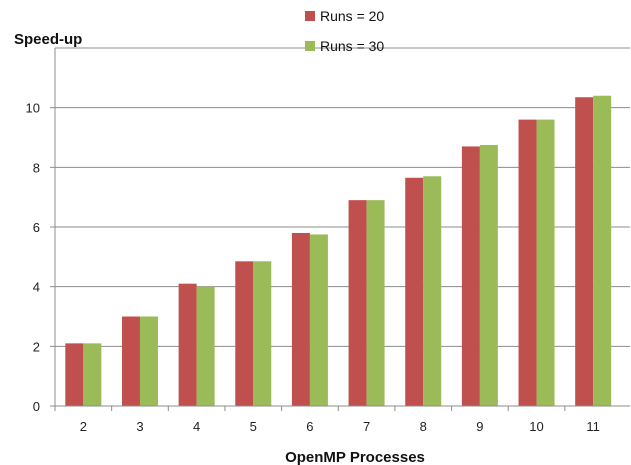 This screenshot has width=631, height=465. What do you see at coordinates (352, 46) in the screenshot?
I see `legend-label-runs-30: Runs = 30` at bounding box center [352, 46].